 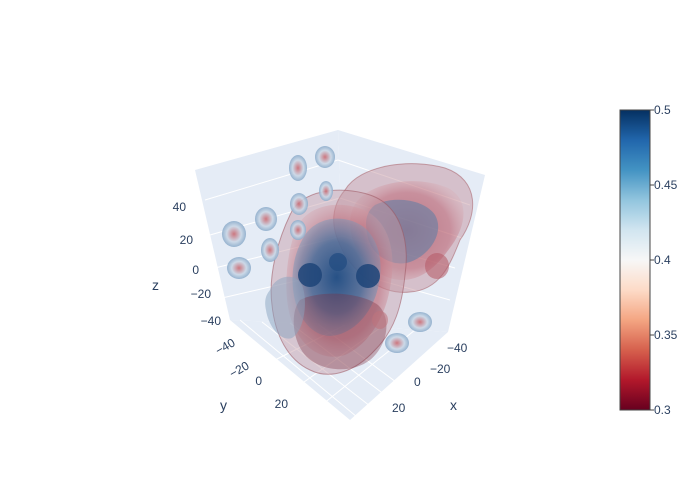 I want to click on y-axis-title: y, so click(x=223, y=405).